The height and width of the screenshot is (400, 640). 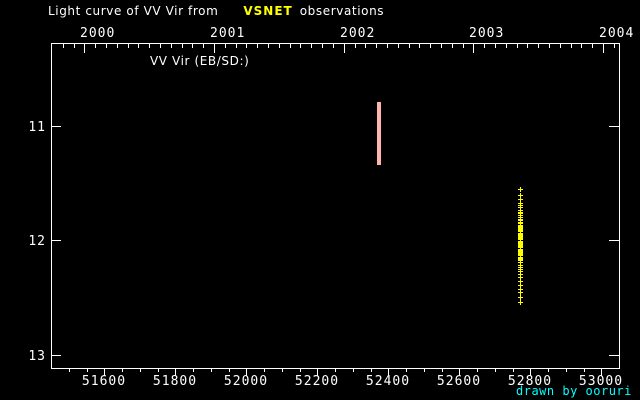 What do you see at coordinates (574, 391) in the screenshot?
I see `credit-label: drawn by ooruri` at bounding box center [574, 391].